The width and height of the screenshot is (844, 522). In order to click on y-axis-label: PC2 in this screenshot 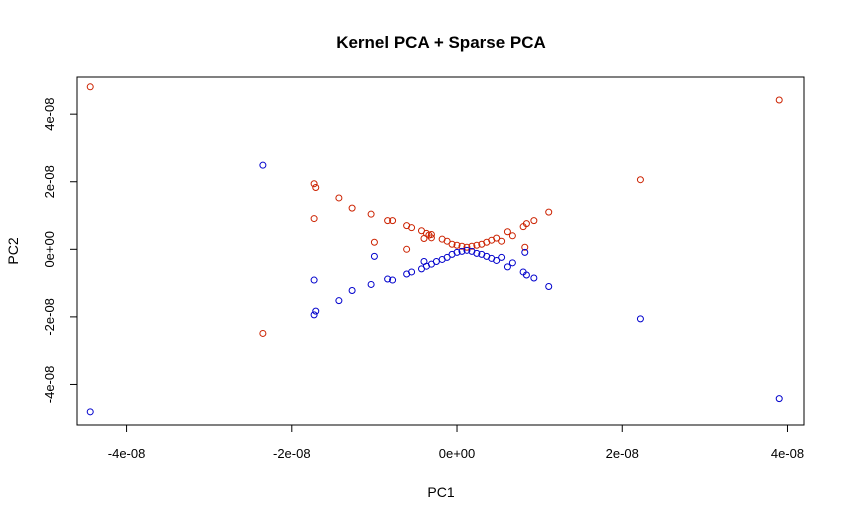, I will do `click(13, 250)`.